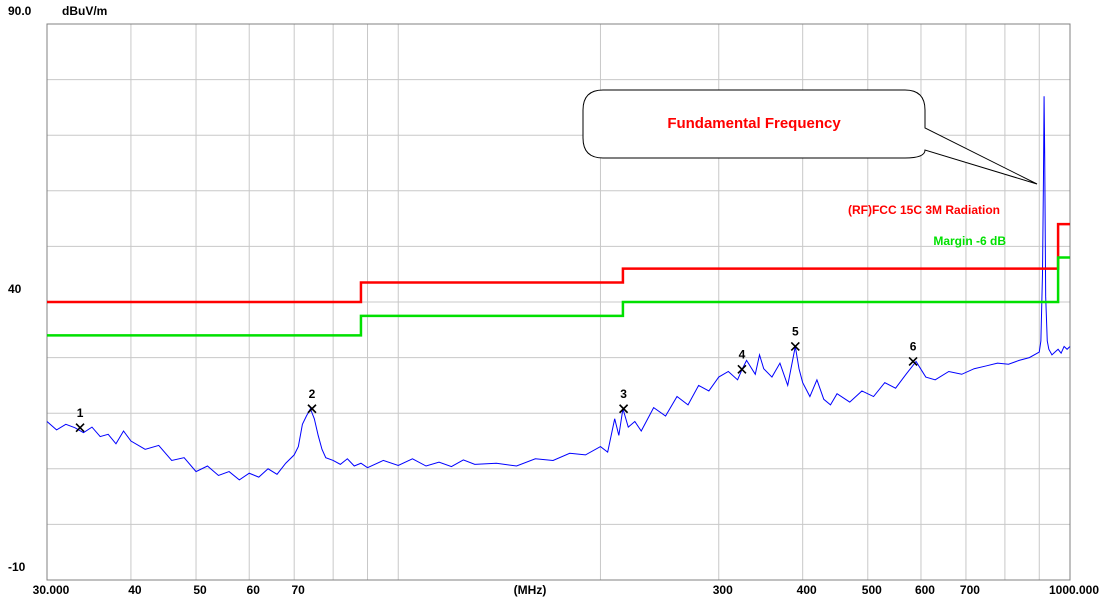 This screenshot has width=1106, height=602. Describe the element at coordinates (51, 590) in the screenshot. I see `x-tick-label: 30.000` at that location.